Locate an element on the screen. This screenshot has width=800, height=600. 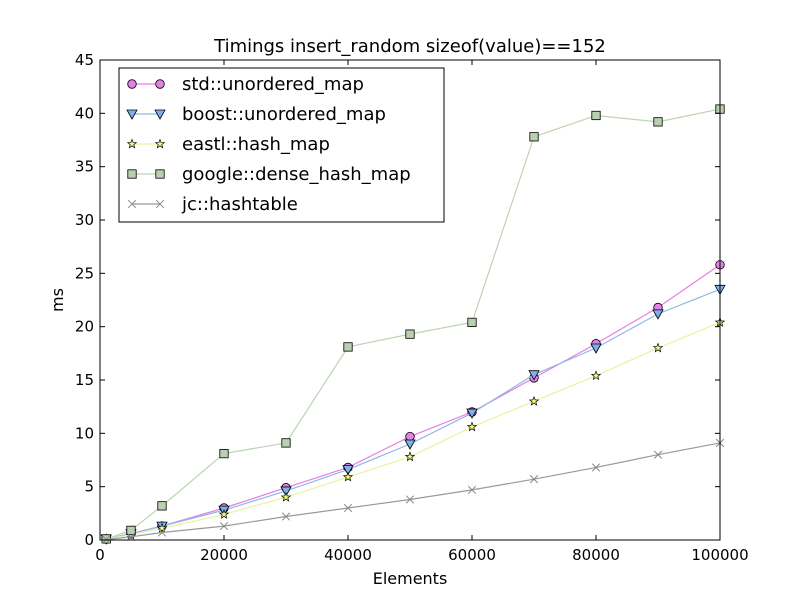
x-axis-label: Elements is located at coordinates (410, 578).